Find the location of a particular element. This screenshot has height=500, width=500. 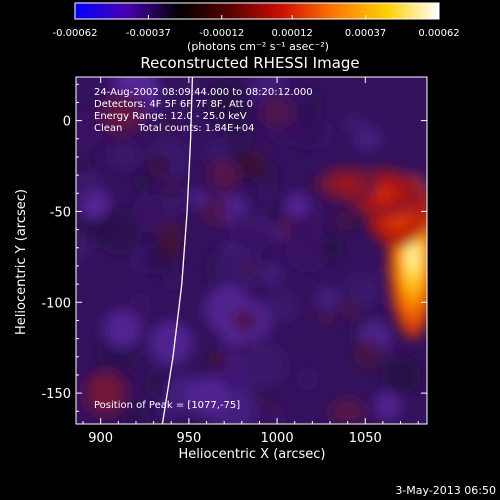

info-peak-position: Position of Peak = [1077,-75] is located at coordinates (167, 405).